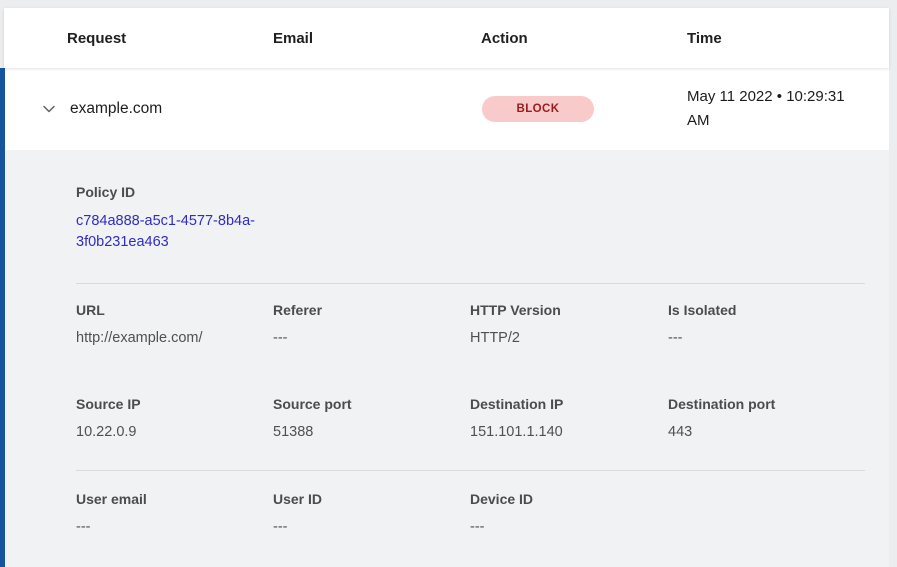  What do you see at coordinates (504, 38) in the screenshot?
I see `column-header-action: Action` at bounding box center [504, 38].